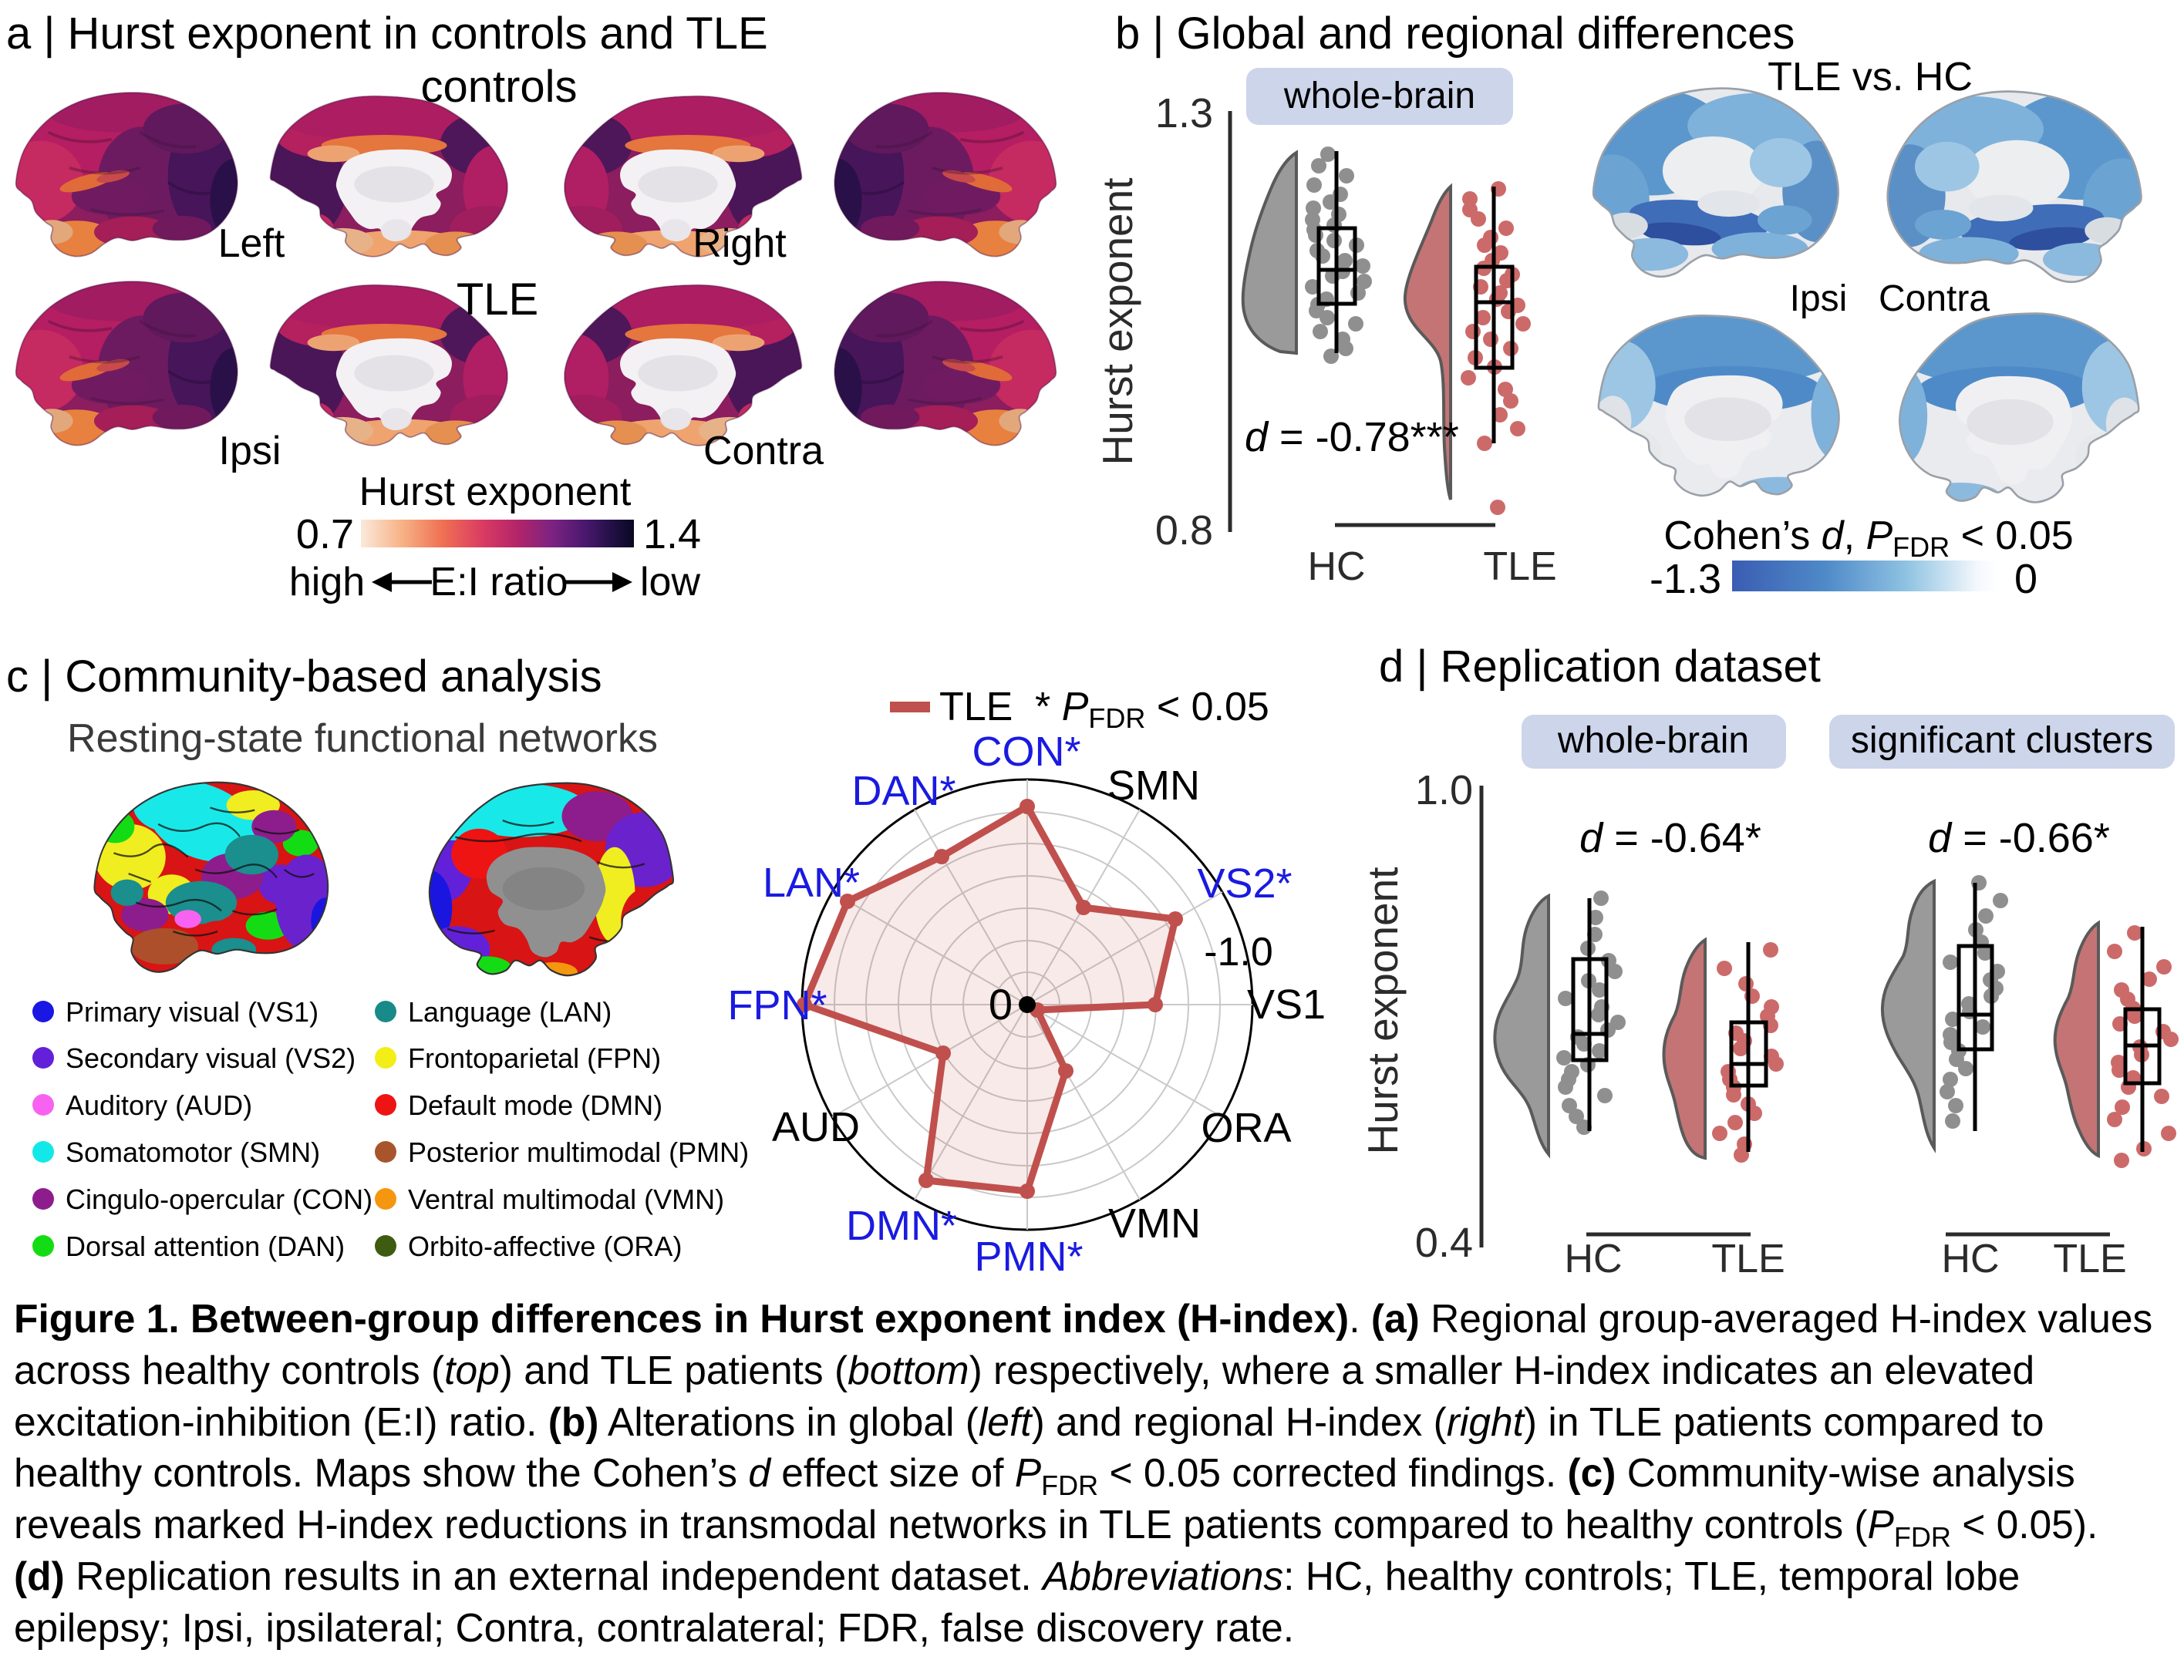  What do you see at coordinates (545, 1246) in the screenshot?
I see `svg-text: Orbito-affective (ORA)` at bounding box center [545, 1246].